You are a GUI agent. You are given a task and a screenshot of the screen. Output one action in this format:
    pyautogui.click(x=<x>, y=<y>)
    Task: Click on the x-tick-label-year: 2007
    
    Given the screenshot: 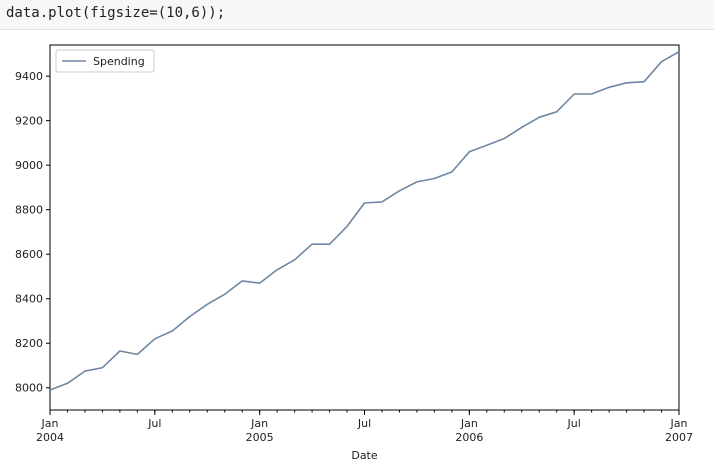 What is the action you would take?
    pyautogui.click(x=679, y=437)
    